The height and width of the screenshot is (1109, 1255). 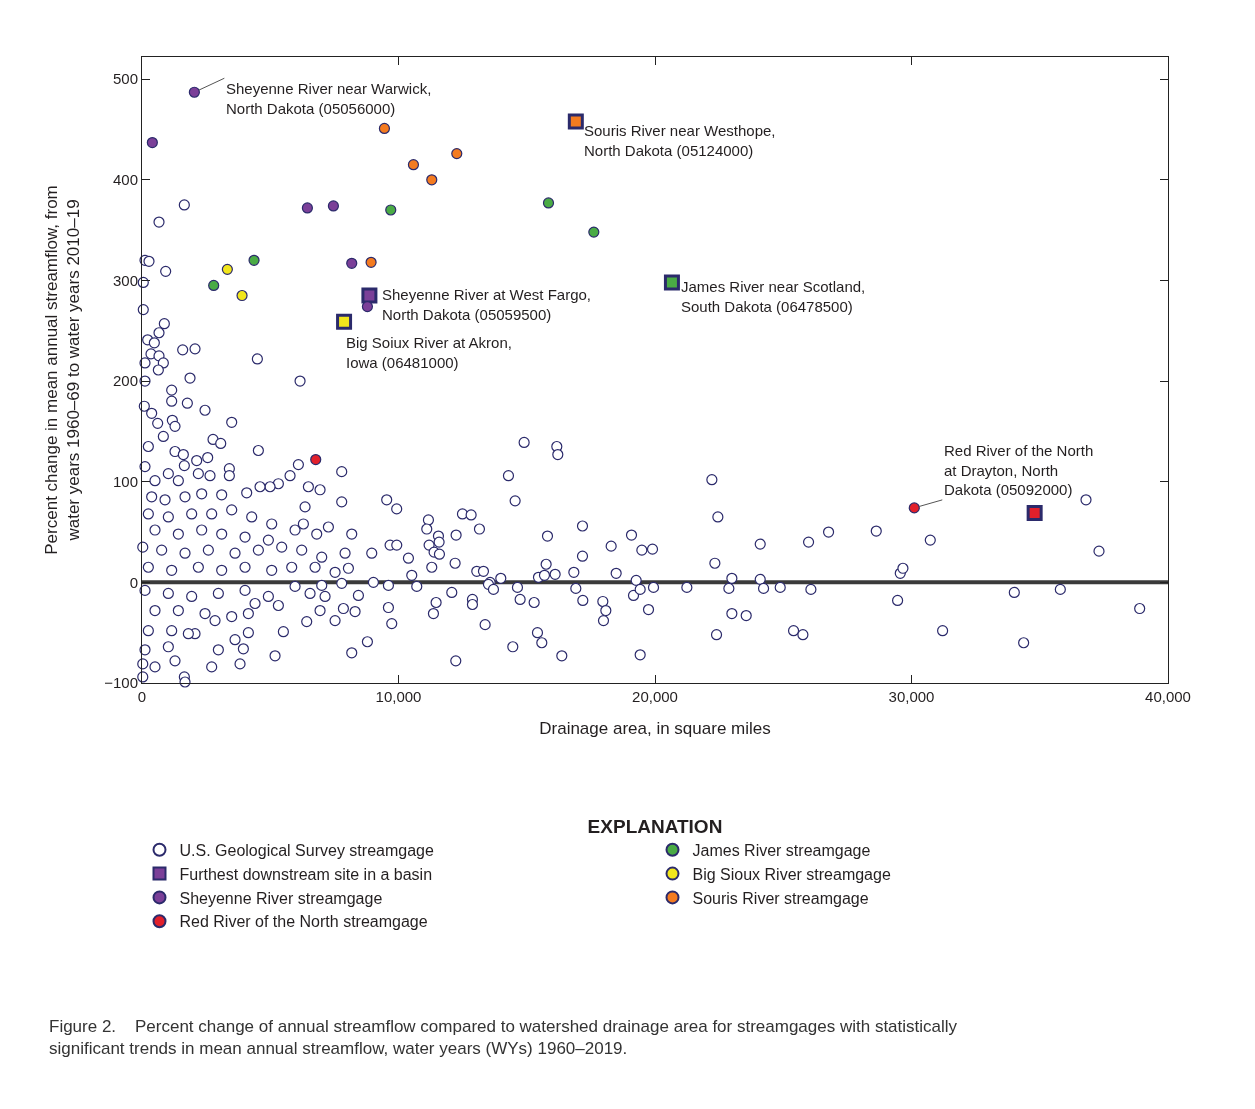 What do you see at coordinates (655, 729) in the screenshot?
I see `x-axis-title: Drainage area, in square miles` at bounding box center [655, 729].